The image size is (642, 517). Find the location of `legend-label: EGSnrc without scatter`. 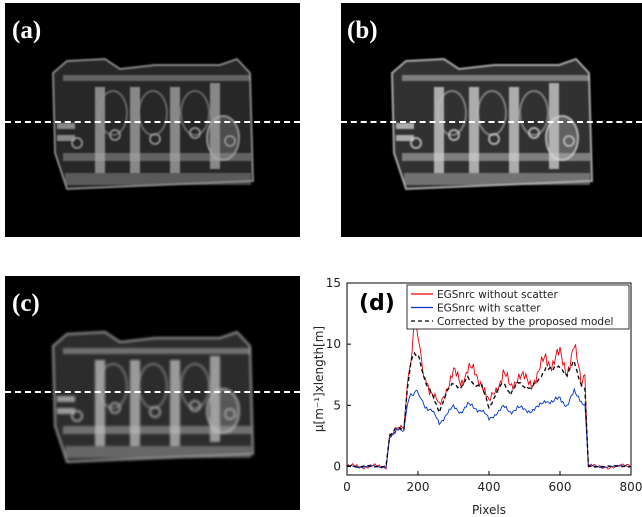

legend-label: EGSnrc without scatter is located at coordinates (497, 295).